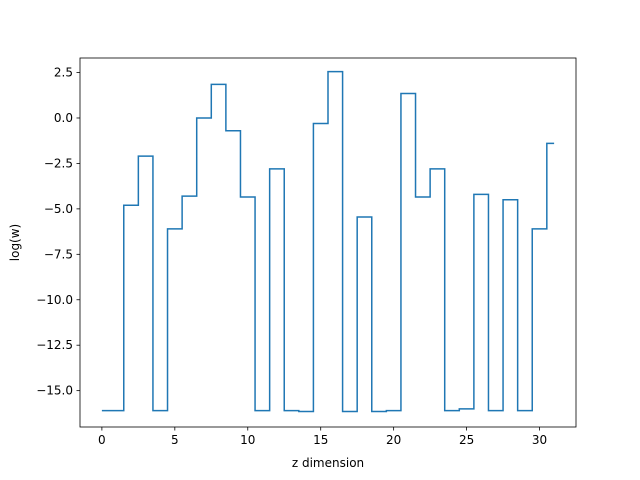 The width and height of the screenshot is (640, 480). What do you see at coordinates (54, 300) in the screenshot?
I see `y-tick-label: −10.0` at bounding box center [54, 300].